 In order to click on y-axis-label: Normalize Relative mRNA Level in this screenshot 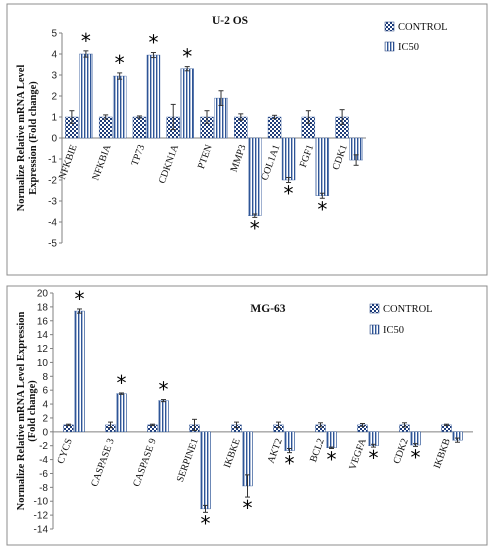, I will do `click(21, 138)`.